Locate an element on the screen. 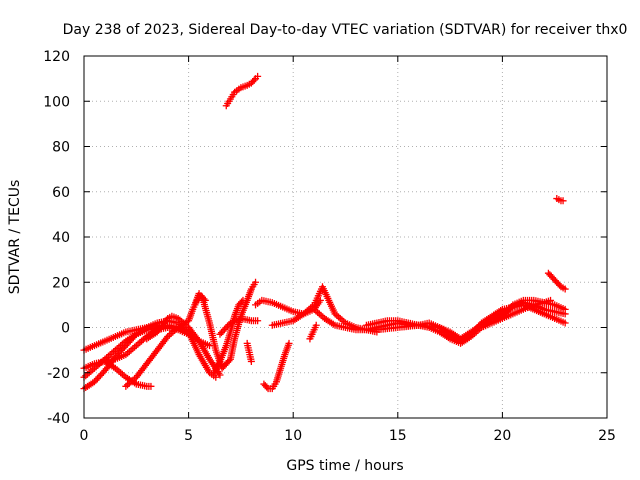 This screenshot has height=480, width=640. series-arc-u is located at coordinates (556, 281).